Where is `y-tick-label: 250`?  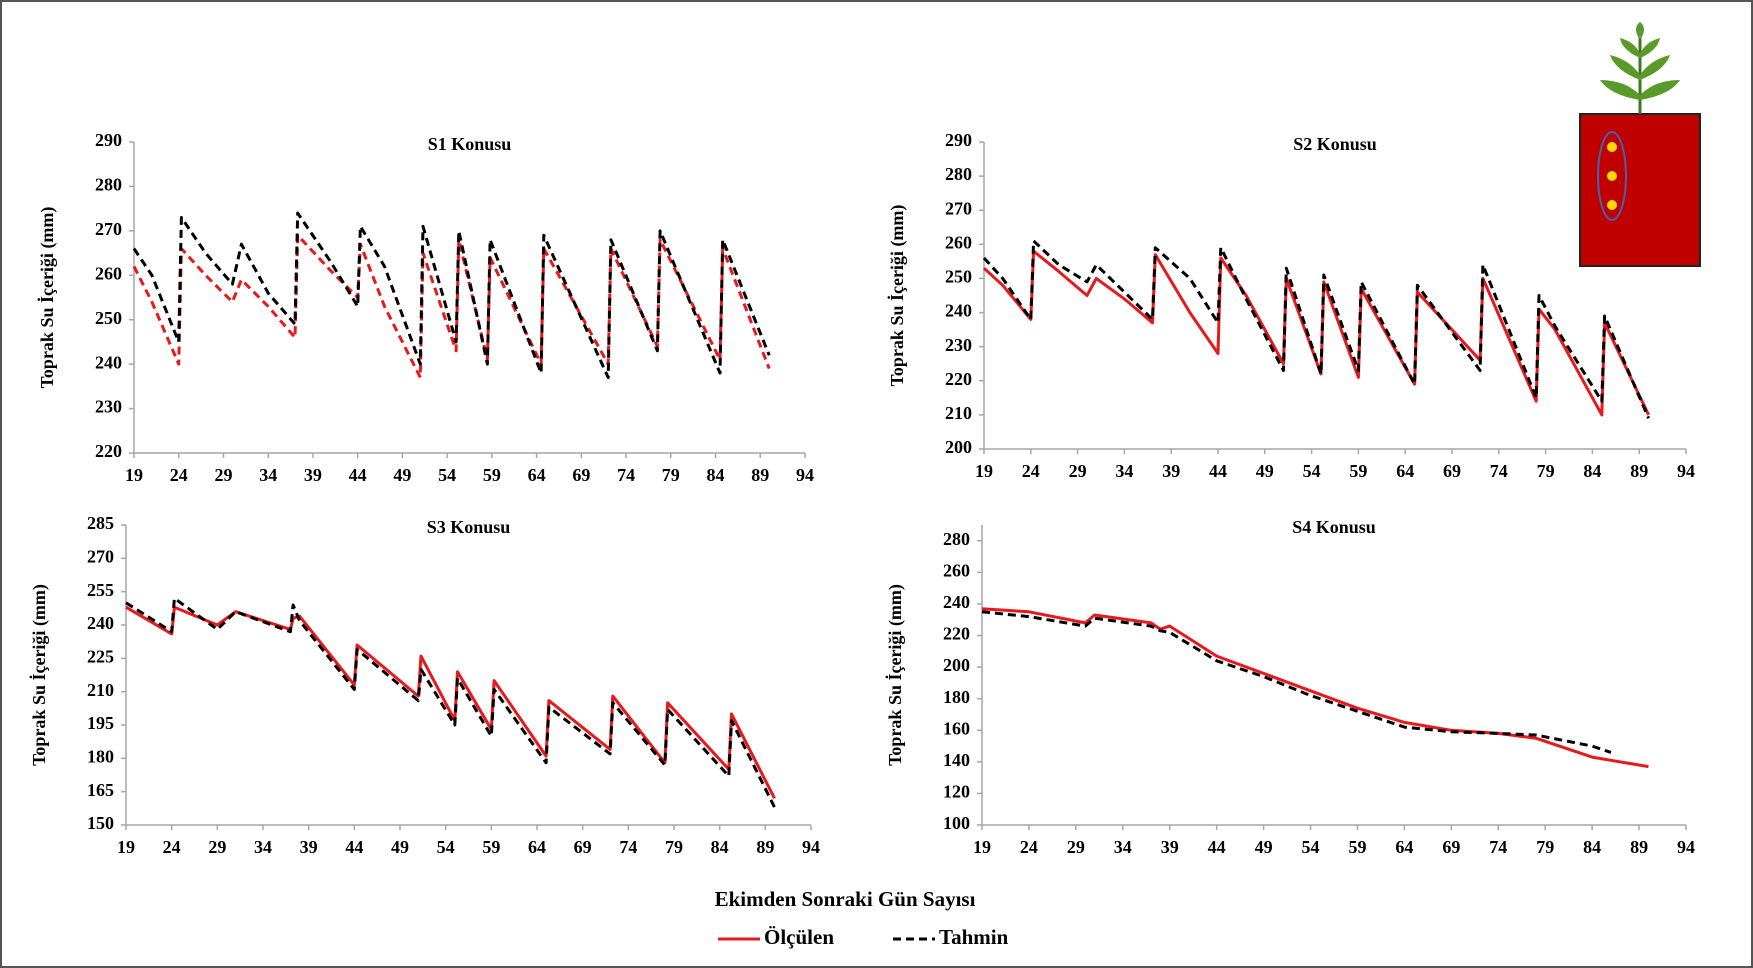 y-tick-label: 250 is located at coordinates (108, 318).